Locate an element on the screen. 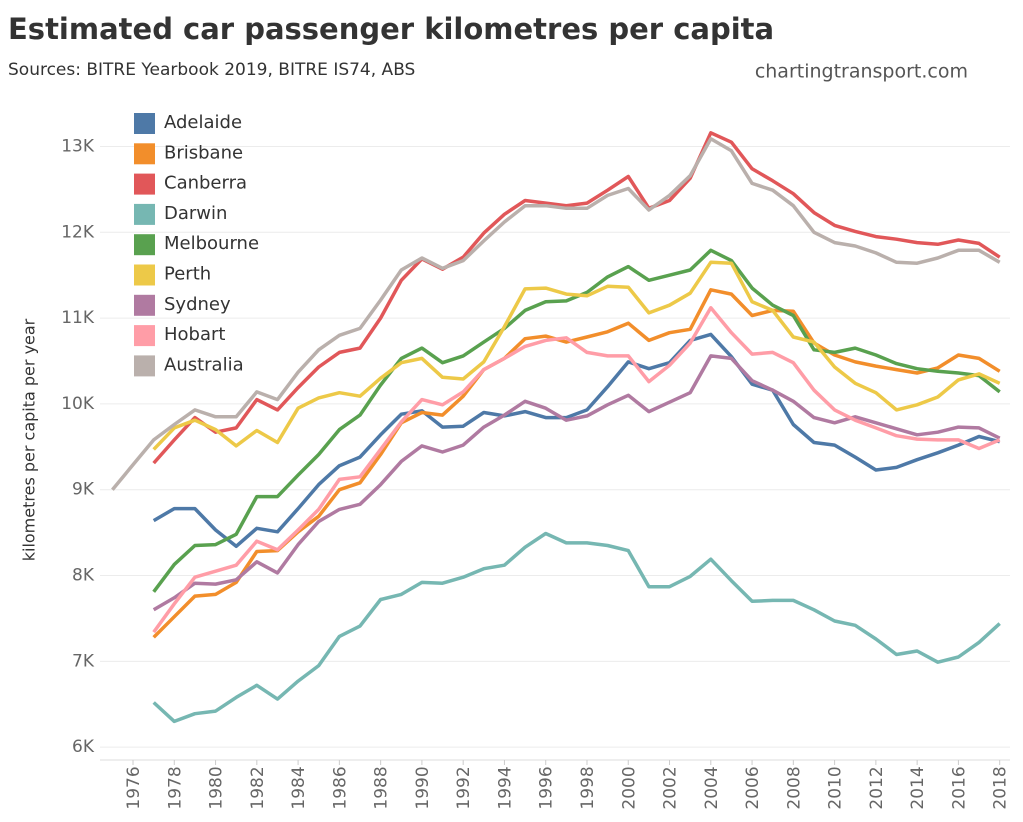 This screenshot has width=1023, height=822. y-tick-label: 9K is located at coordinates (83, 490).